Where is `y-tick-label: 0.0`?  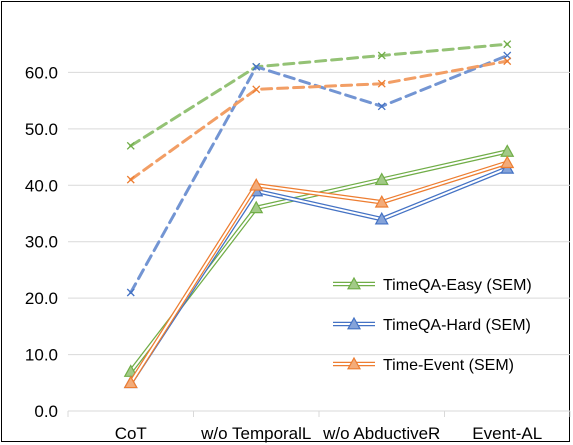
y-tick-label: 0.0 is located at coordinates (46, 411).